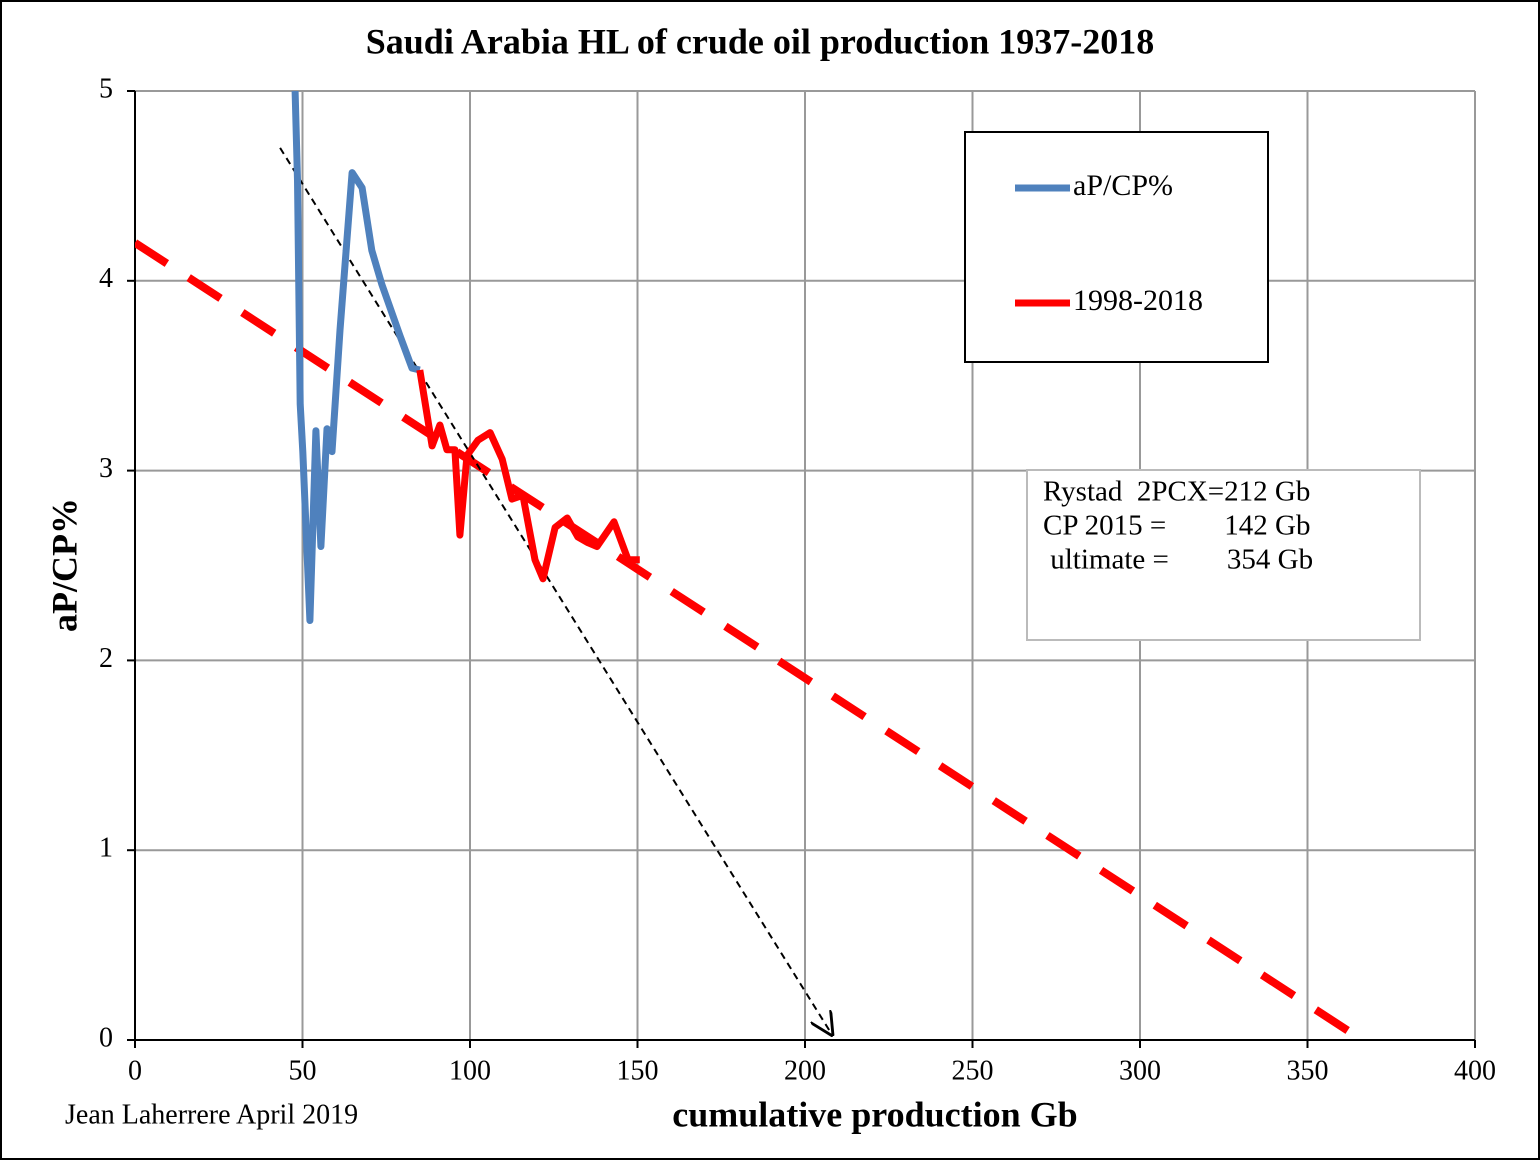 The height and width of the screenshot is (1160, 1540). Describe the element at coordinates (303, 1070) in the screenshot. I see `x-tick-label: 50` at that location.